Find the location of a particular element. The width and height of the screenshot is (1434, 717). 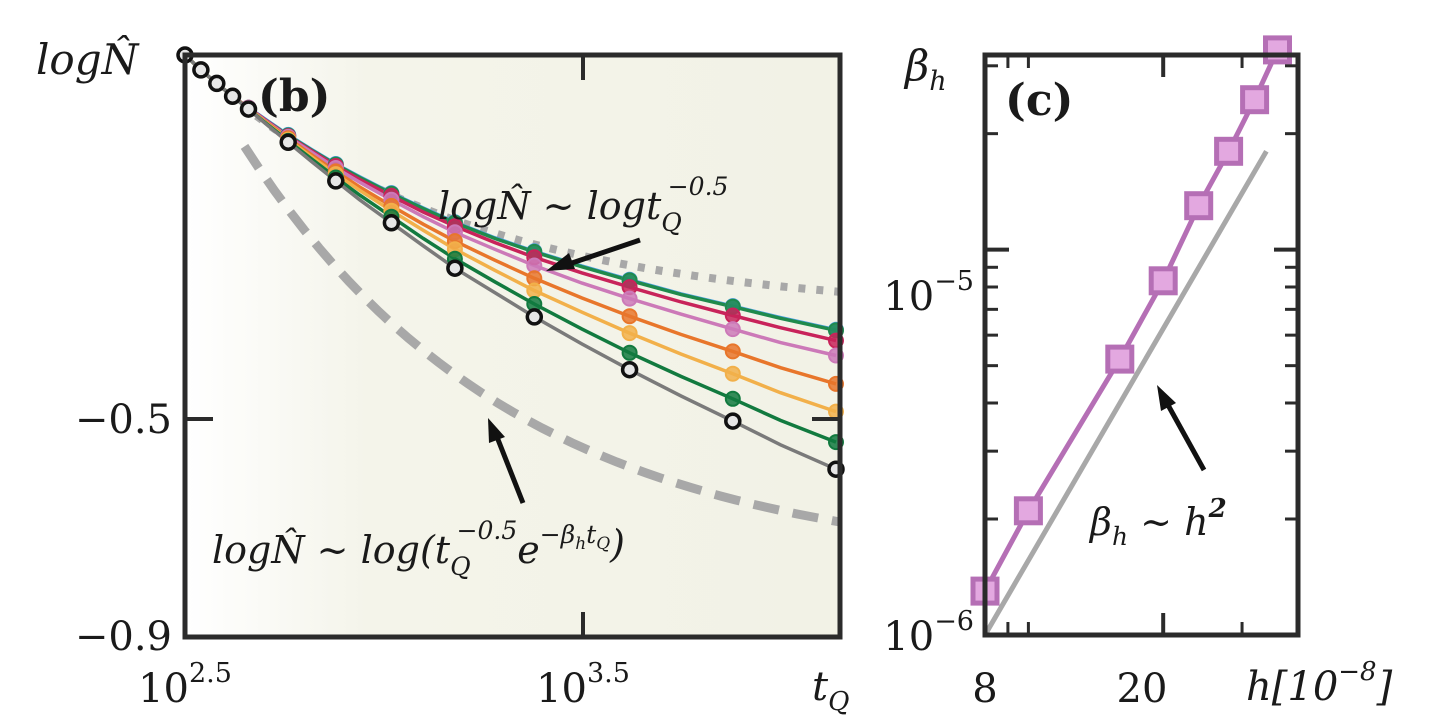

c-xtick-label: 20 is located at coordinates (1142, 689).